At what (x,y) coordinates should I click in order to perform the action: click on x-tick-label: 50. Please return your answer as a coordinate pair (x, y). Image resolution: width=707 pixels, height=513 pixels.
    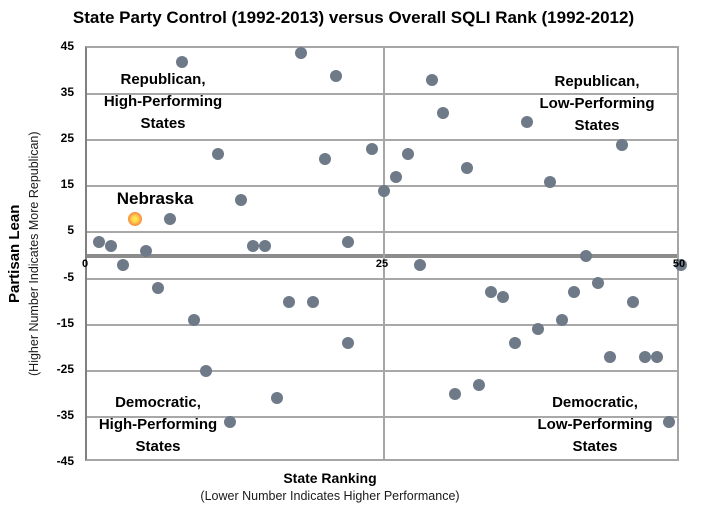
    Looking at the image, I should click on (679, 263).